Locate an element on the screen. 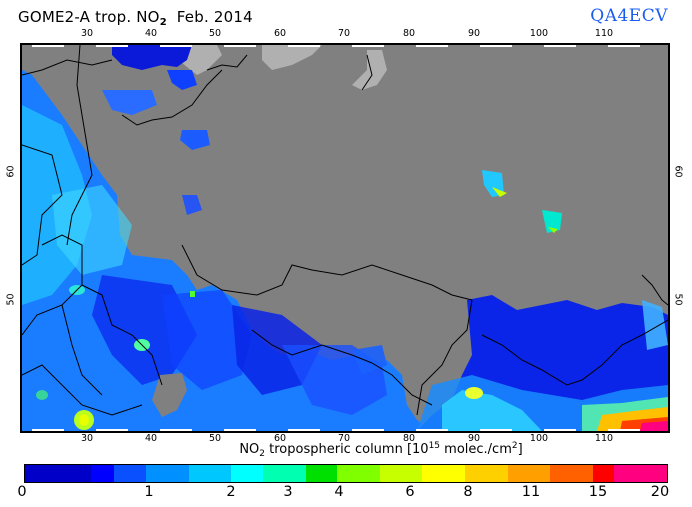 The height and width of the screenshot is (507, 692). ob-gulf is located at coordinates (369, 70).